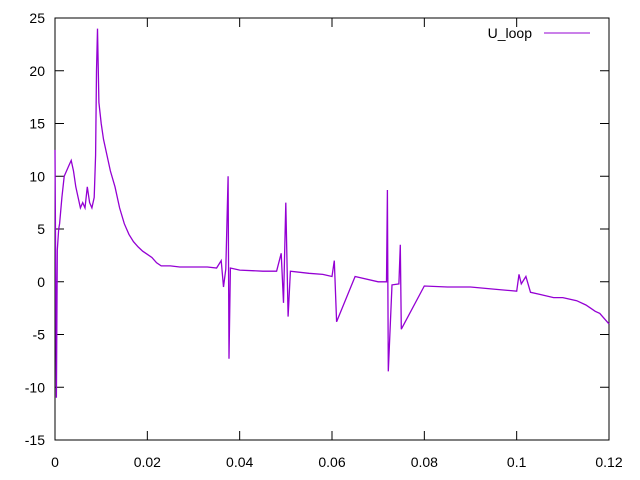 Image resolution: width=640 pixels, height=480 pixels. I want to click on y-tick-label: -5, so click(39, 335).